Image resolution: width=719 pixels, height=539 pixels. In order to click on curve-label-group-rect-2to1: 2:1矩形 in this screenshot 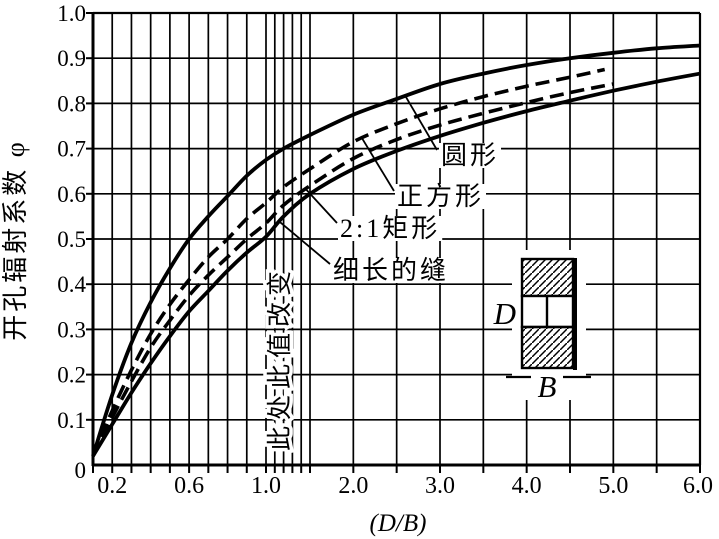, I will do `click(390, 228)`.